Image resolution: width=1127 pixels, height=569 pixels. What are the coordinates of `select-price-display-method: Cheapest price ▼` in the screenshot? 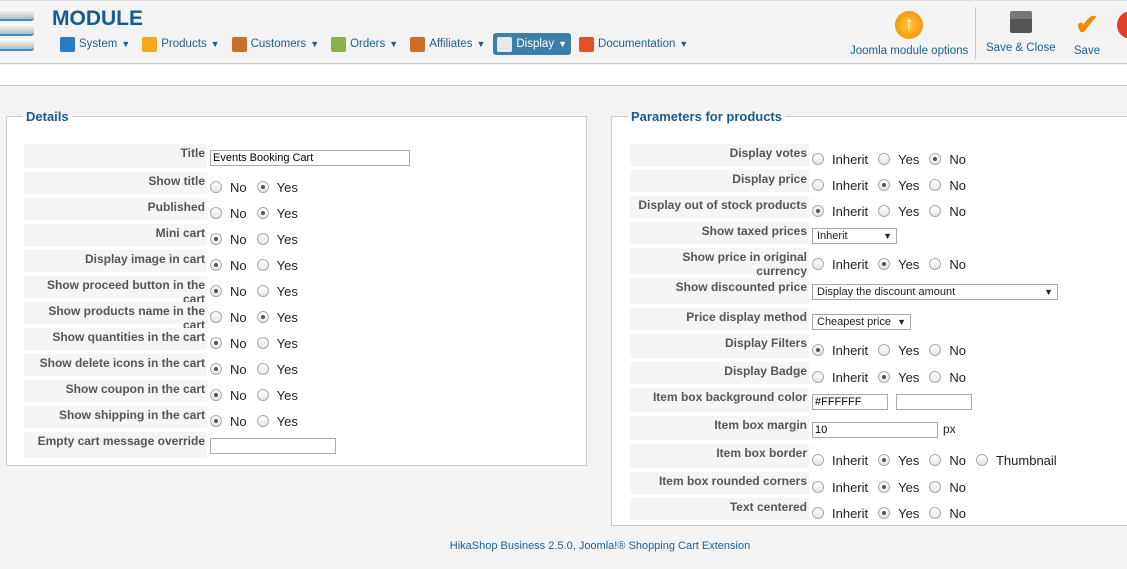 It's located at (861, 322).